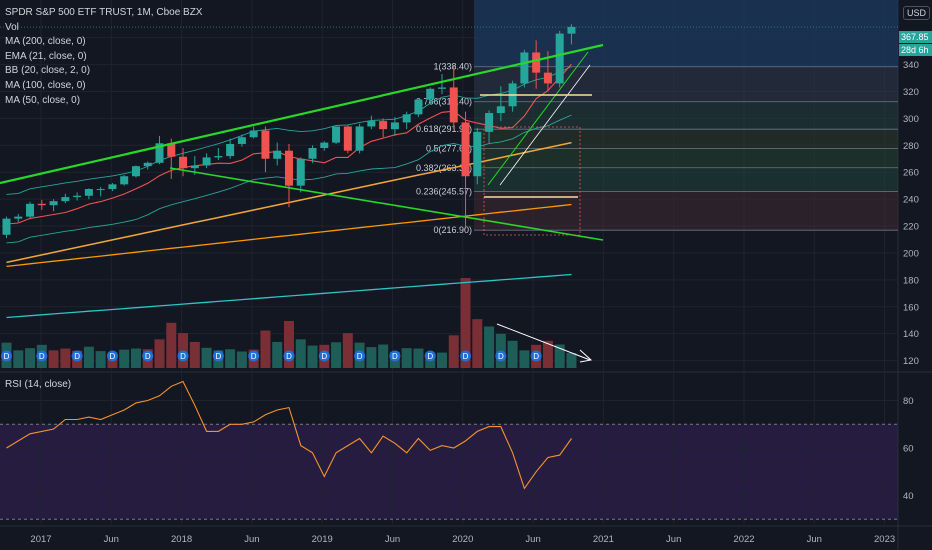 This screenshot has height=550, width=932. What do you see at coordinates (46, 56) in the screenshot?
I see `legend-indicator-ema21: EMA (21, close, 0)` at bounding box center [46, 56].